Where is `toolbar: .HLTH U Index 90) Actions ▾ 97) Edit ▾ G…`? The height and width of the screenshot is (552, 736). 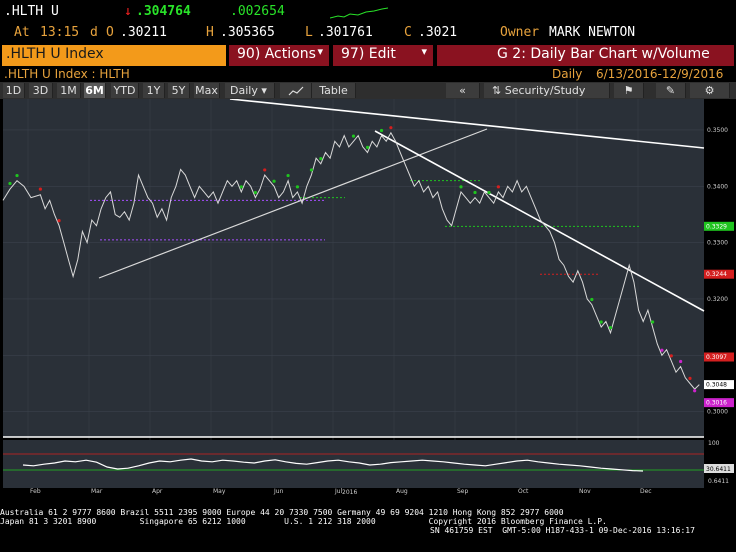
toolbar: .HLTH U Index 90) Actions ▾ 97) Edit ▾ G… is located at coordinates (368, 56).